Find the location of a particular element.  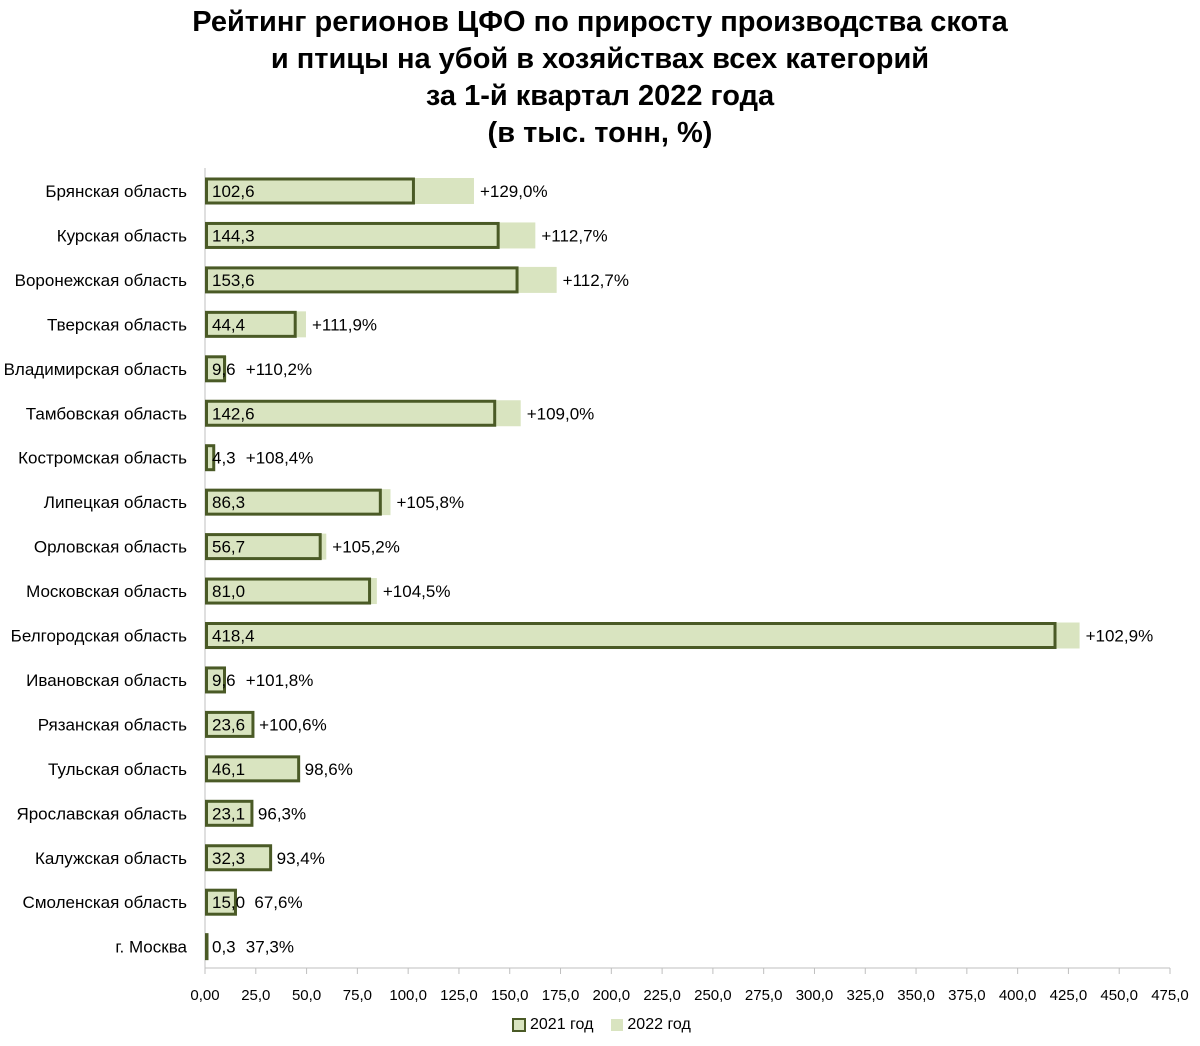

data-label-2021: 23,1 is located at coordinates (228, 813).